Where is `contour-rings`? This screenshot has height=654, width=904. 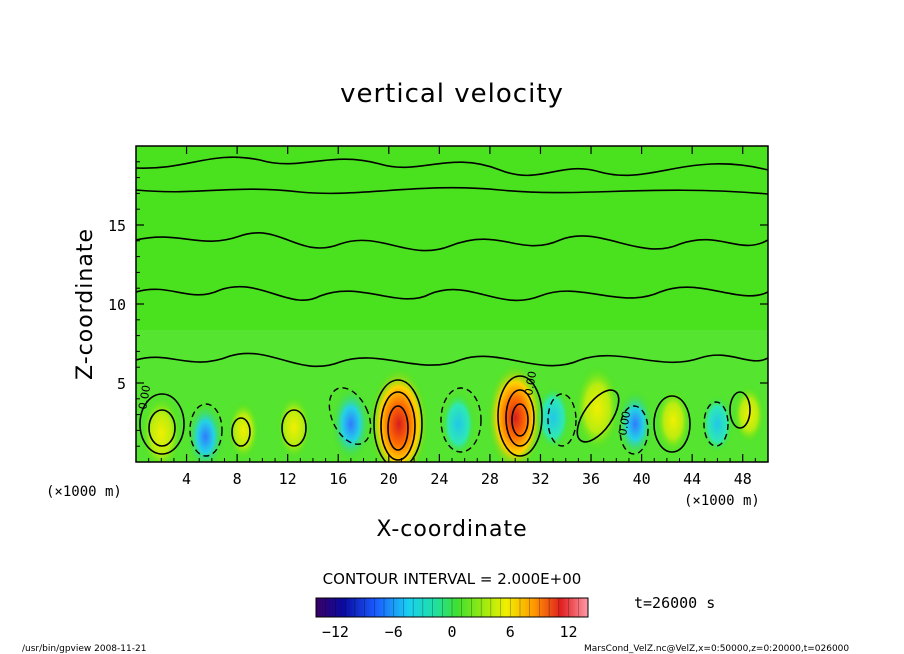 contour-rings is located at coordinates (445, 418).